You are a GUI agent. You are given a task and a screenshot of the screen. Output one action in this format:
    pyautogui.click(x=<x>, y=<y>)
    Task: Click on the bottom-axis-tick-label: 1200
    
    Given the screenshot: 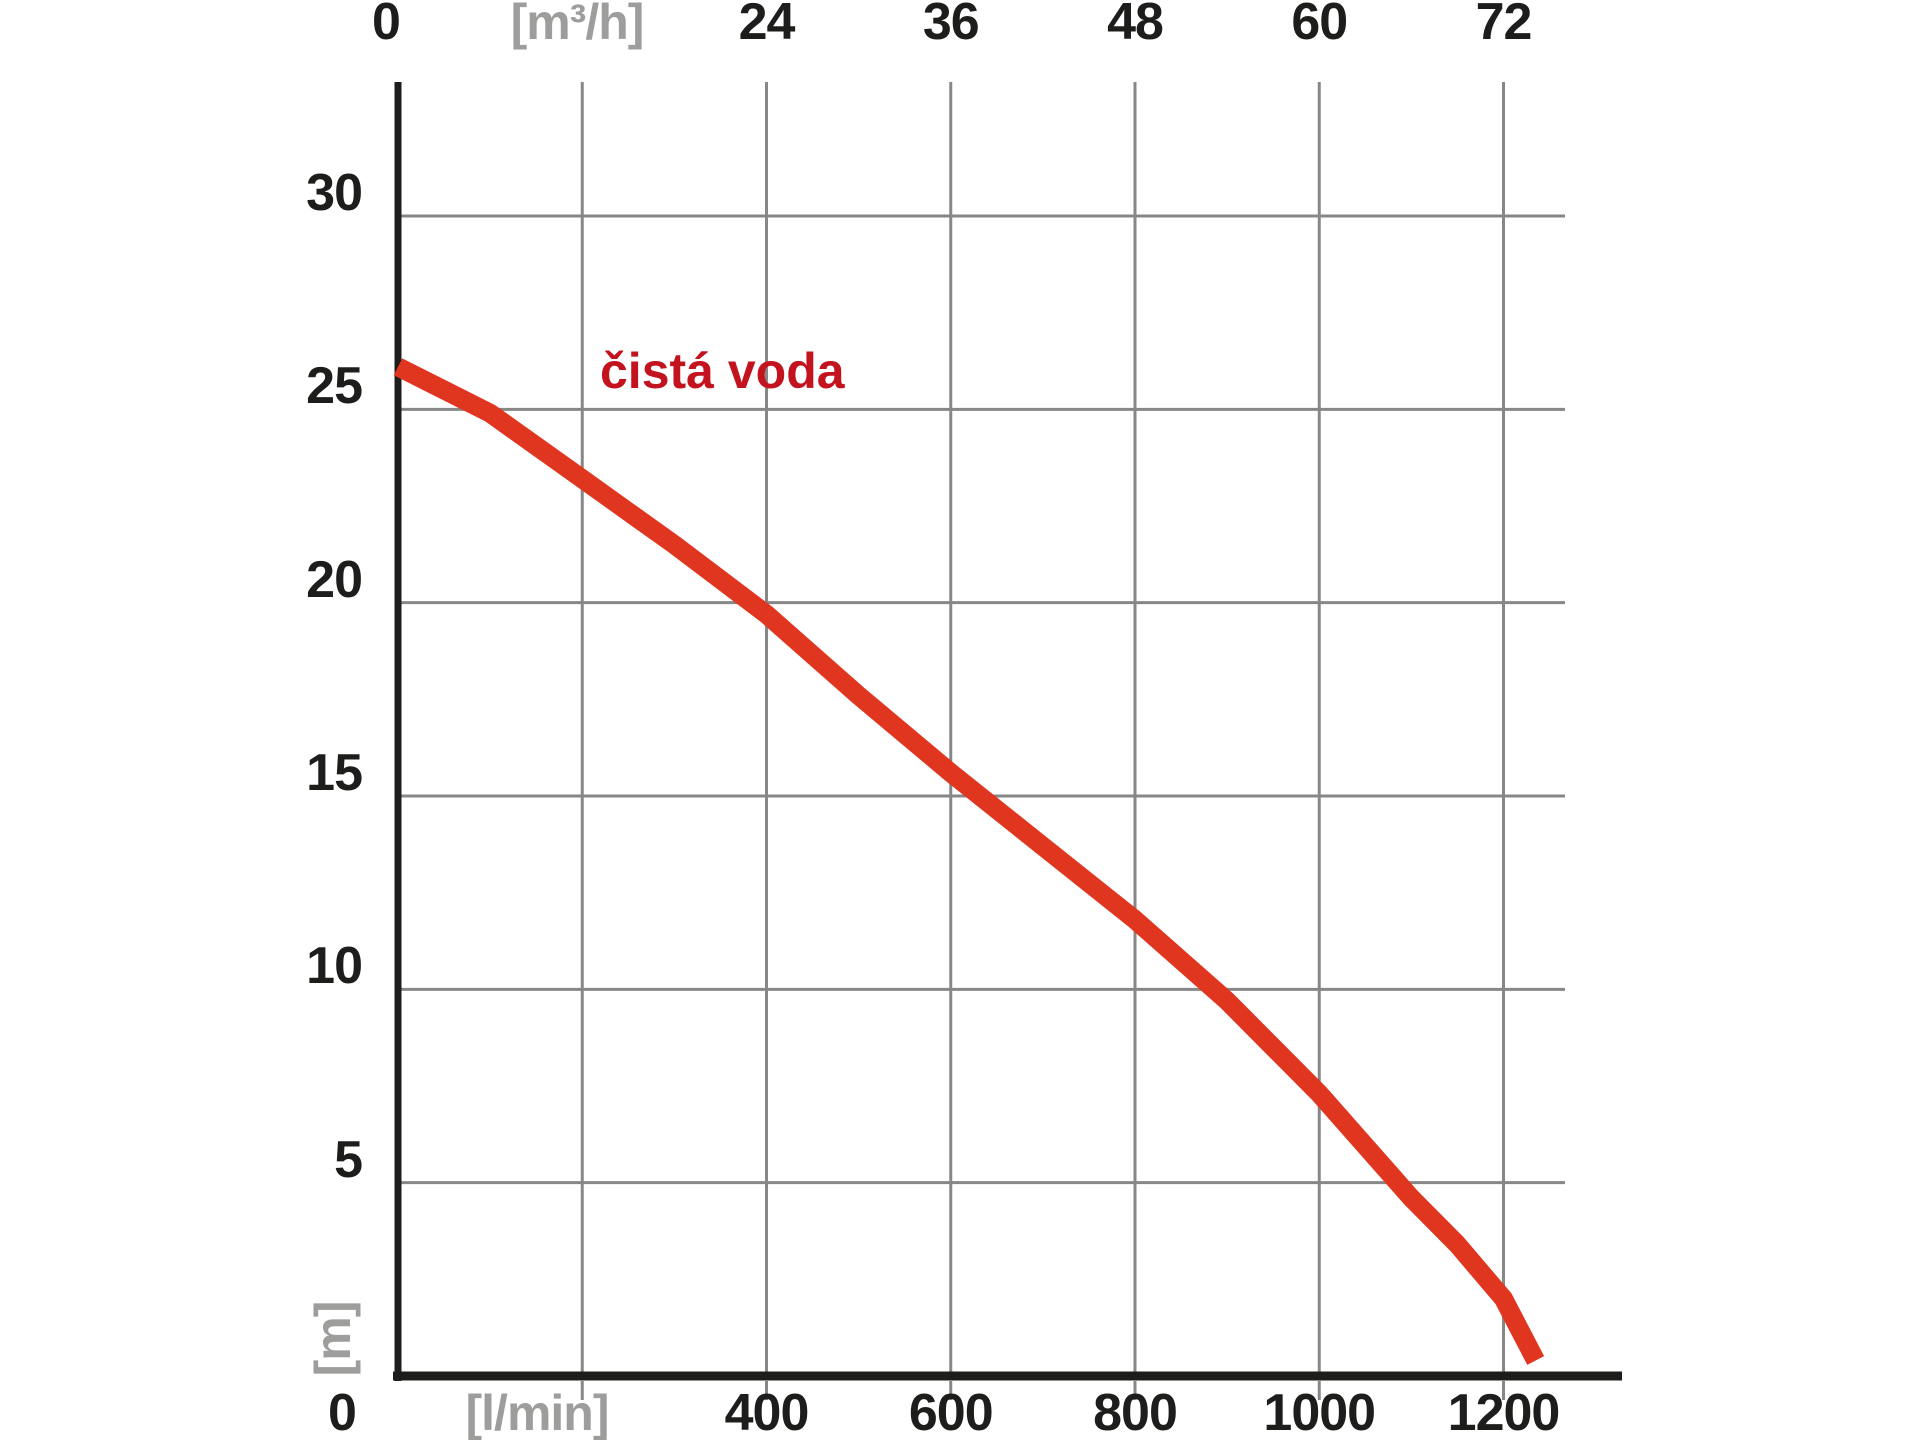 What is the action you would take?
    pyautogui.click(x=1504, y=1412)
    